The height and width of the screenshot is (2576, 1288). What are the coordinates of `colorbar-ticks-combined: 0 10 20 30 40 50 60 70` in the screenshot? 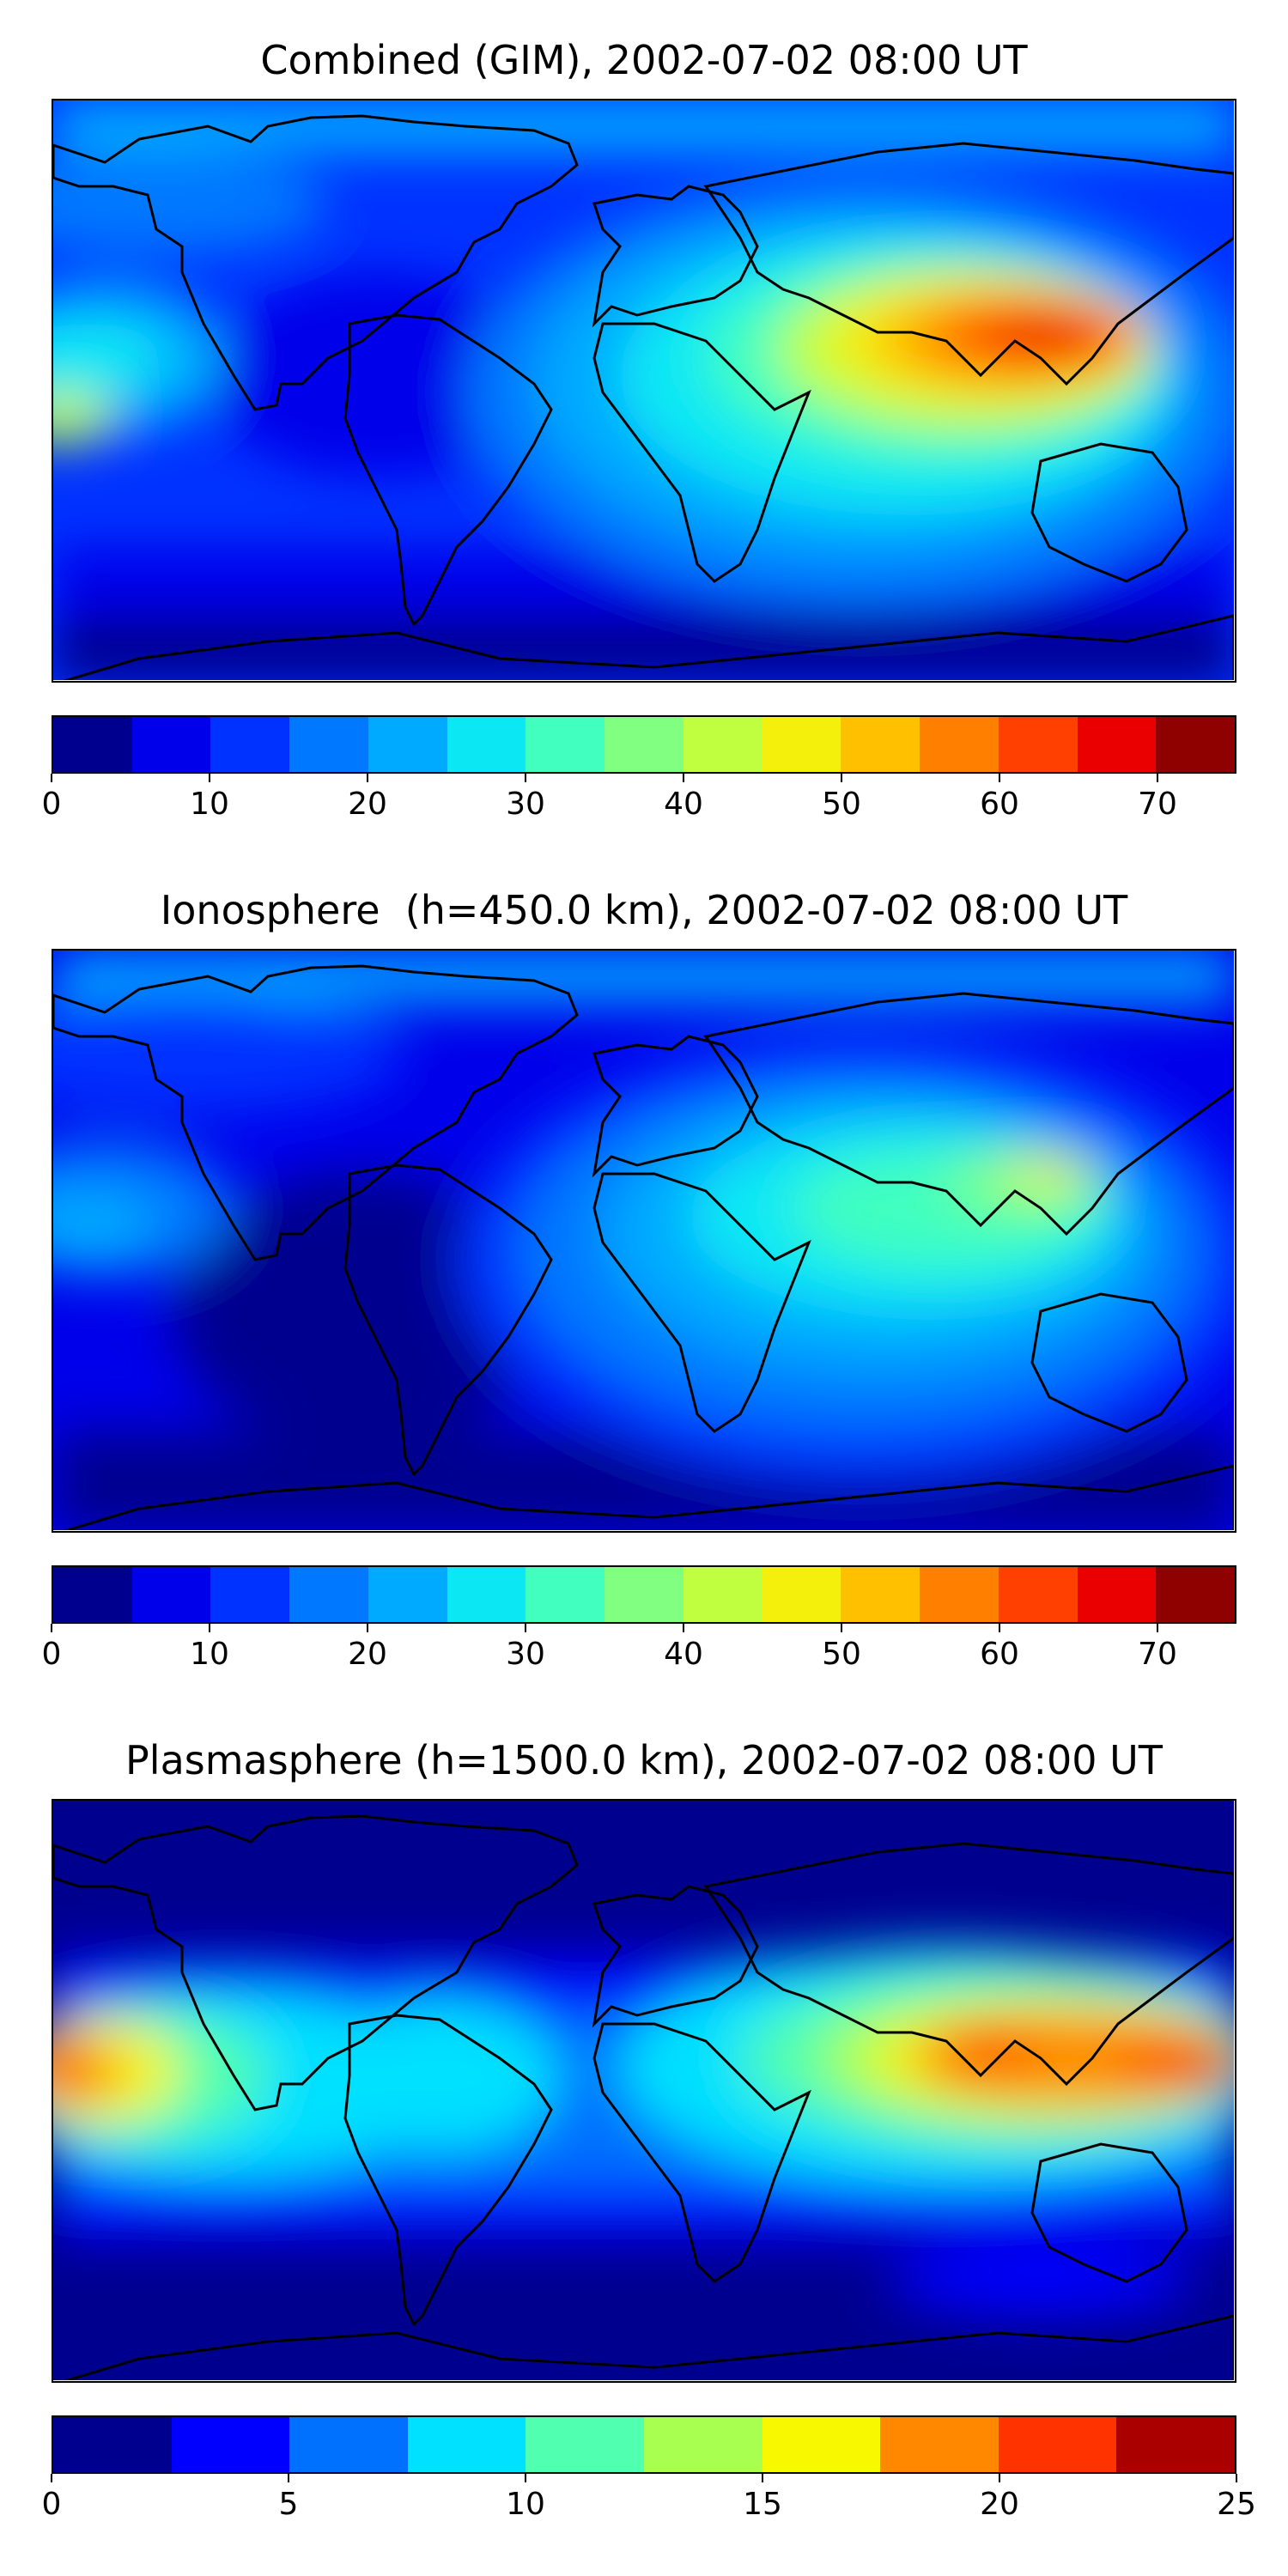 It's located at (639, 799).